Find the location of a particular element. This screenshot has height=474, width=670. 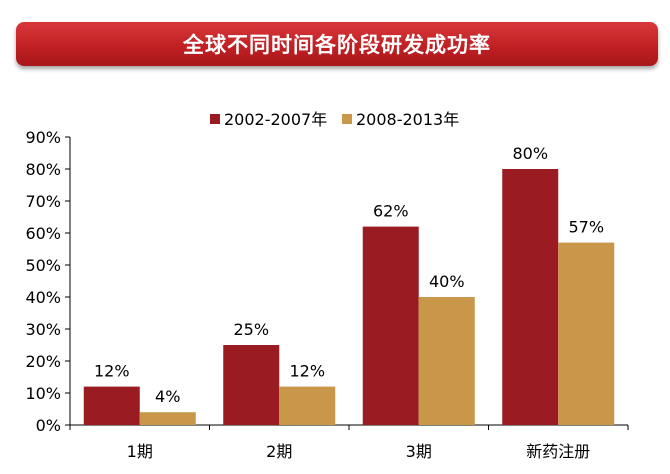

y-tick-label: 80% is located at coordinates (43, 169).